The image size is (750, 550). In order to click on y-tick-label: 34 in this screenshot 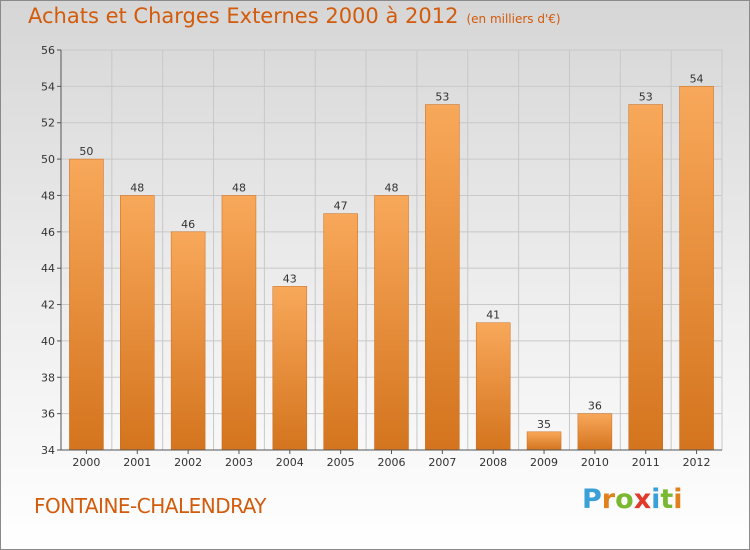, I will do `click(48, 450)`.